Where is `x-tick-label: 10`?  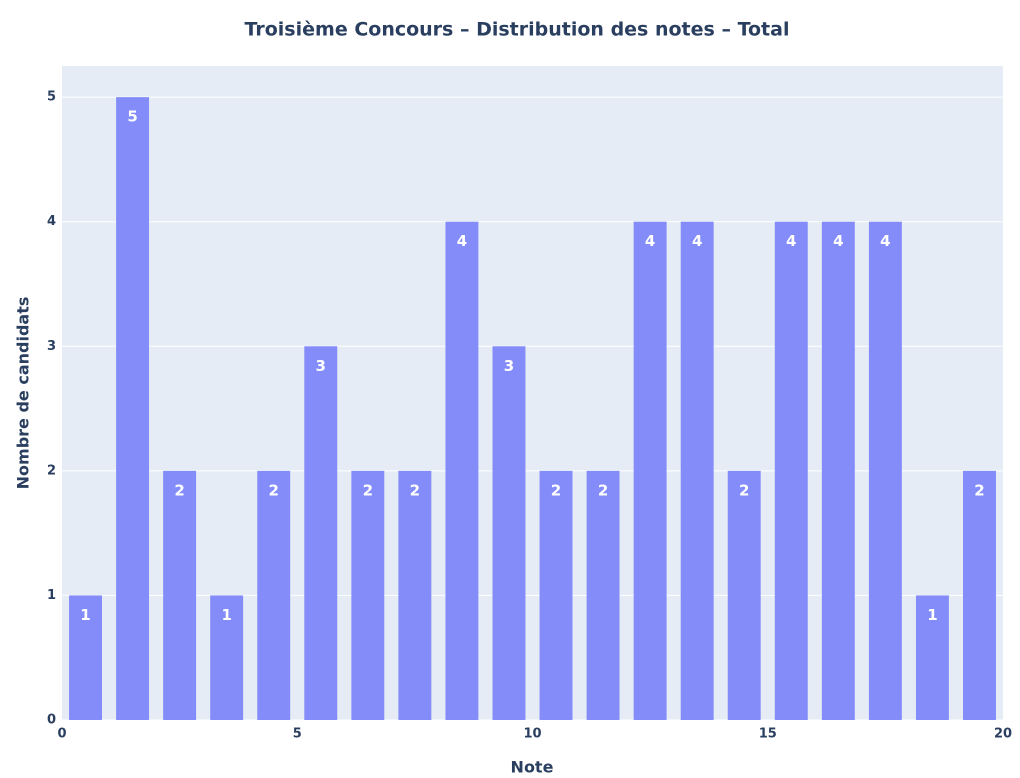
x-tick-label: 10 is located at coordinates (532, 734).